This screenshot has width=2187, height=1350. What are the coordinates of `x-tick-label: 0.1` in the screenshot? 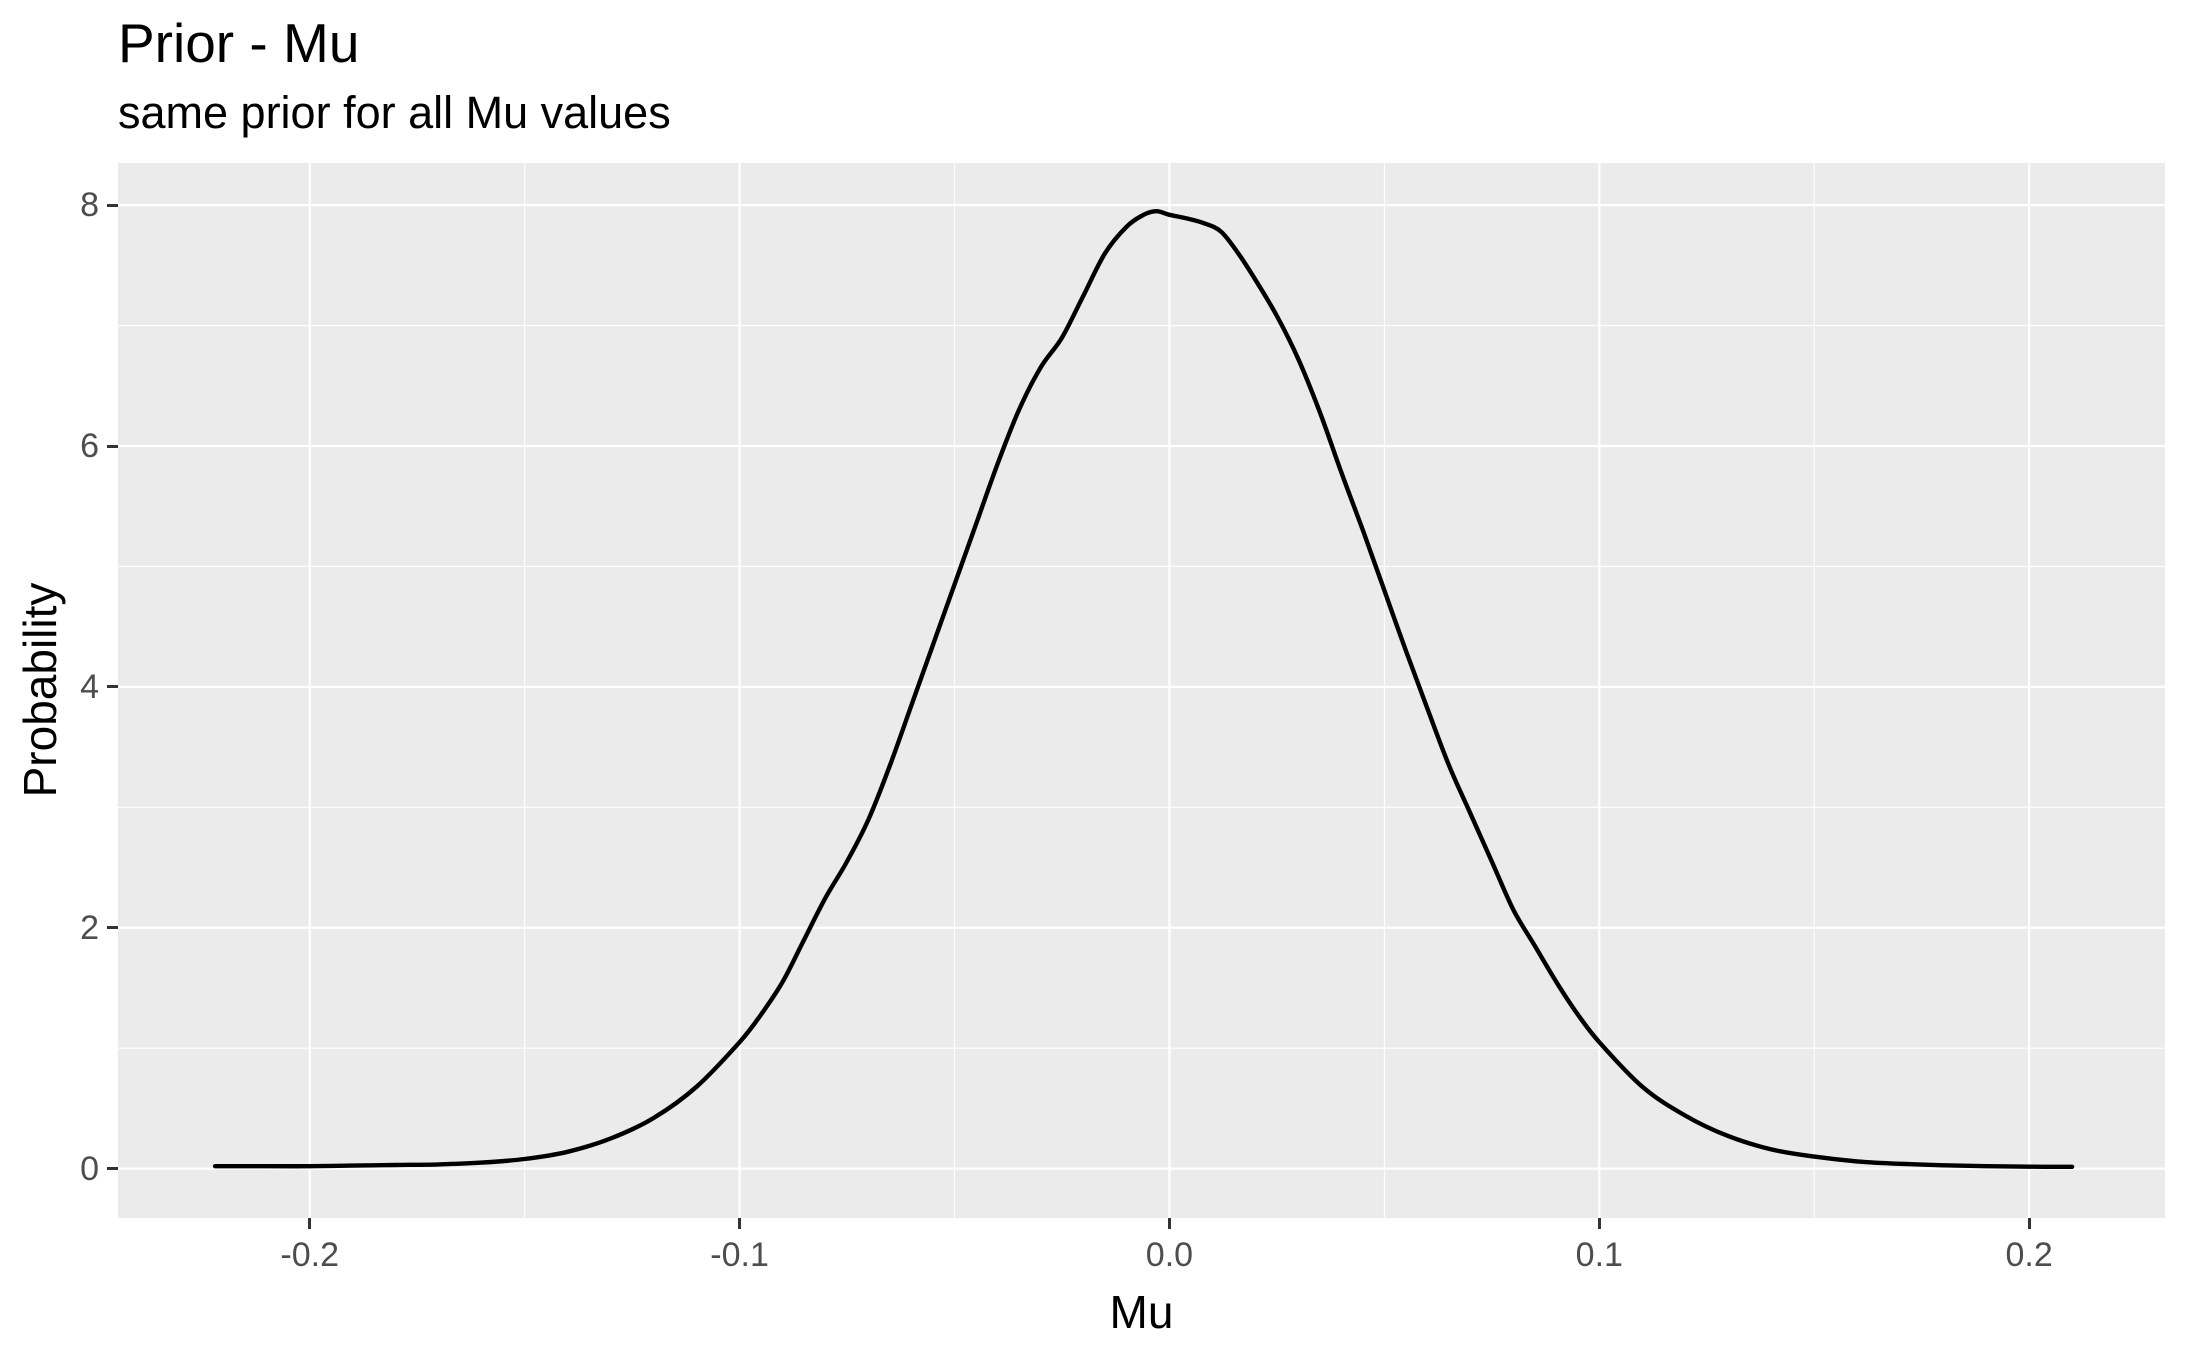 It's located at (1599, 1255).